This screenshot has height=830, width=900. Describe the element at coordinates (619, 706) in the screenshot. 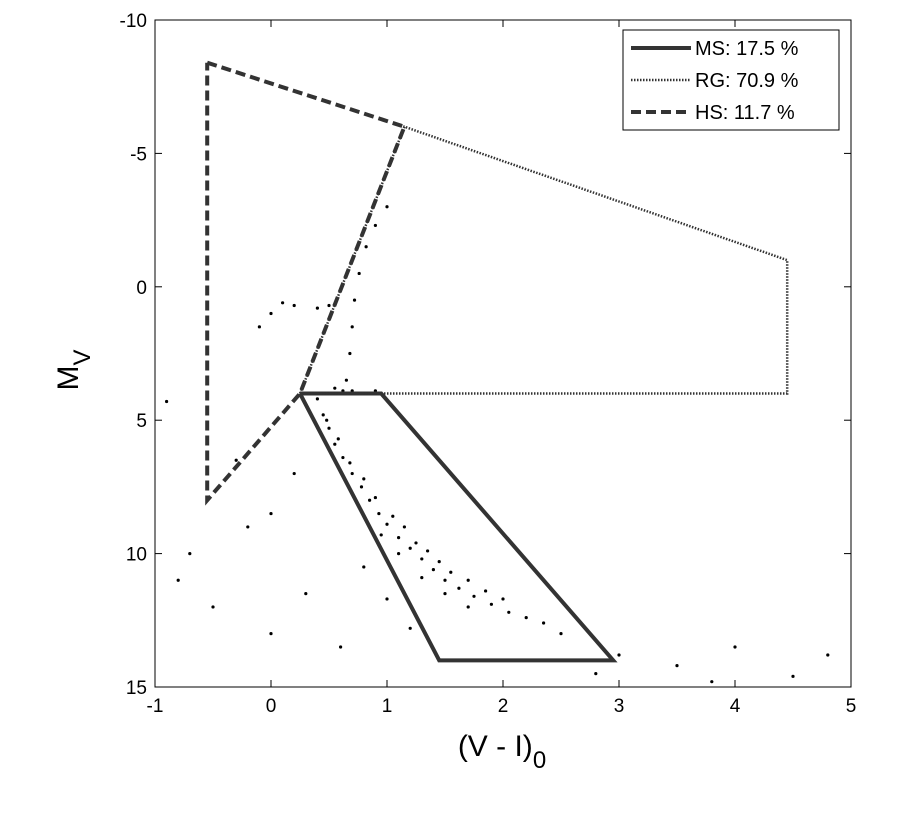

I see `x-tick-label: 3` at that location.